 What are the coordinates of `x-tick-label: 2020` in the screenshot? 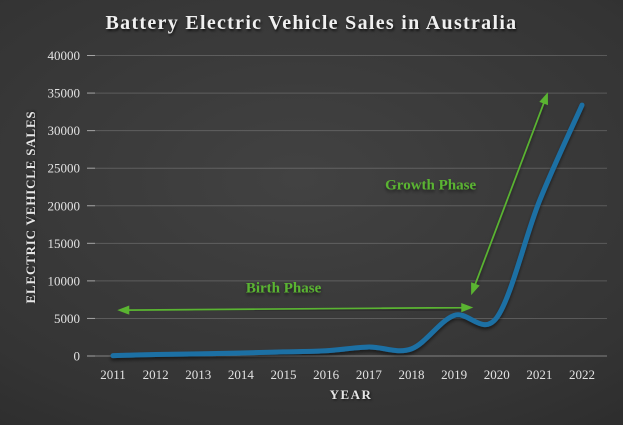 It's located at (497, 374).